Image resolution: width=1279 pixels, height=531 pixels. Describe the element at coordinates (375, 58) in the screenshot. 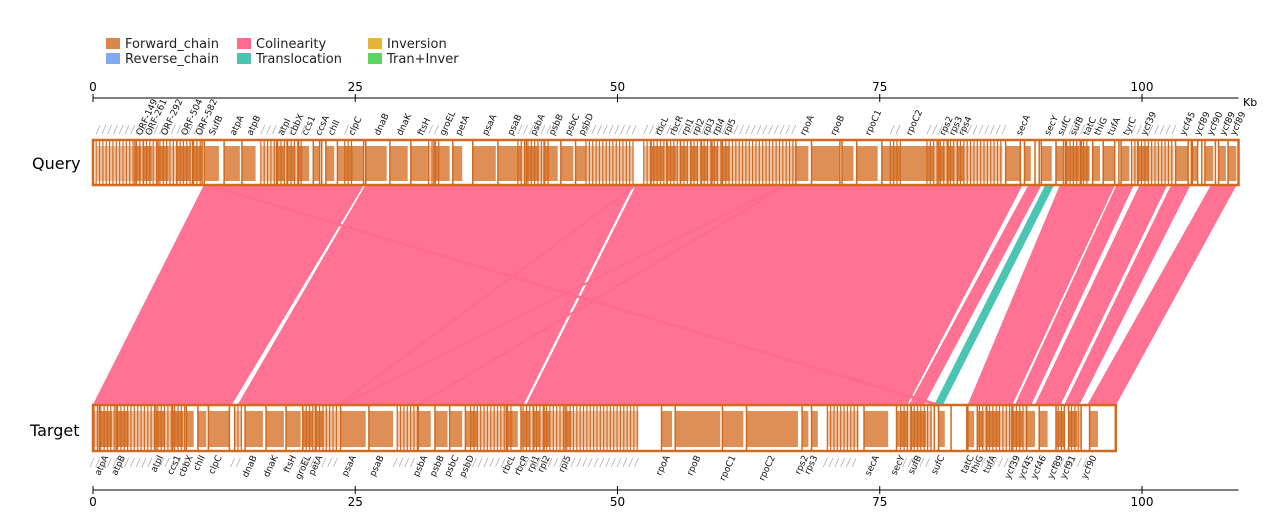

I see `legend-swatch` at that location.